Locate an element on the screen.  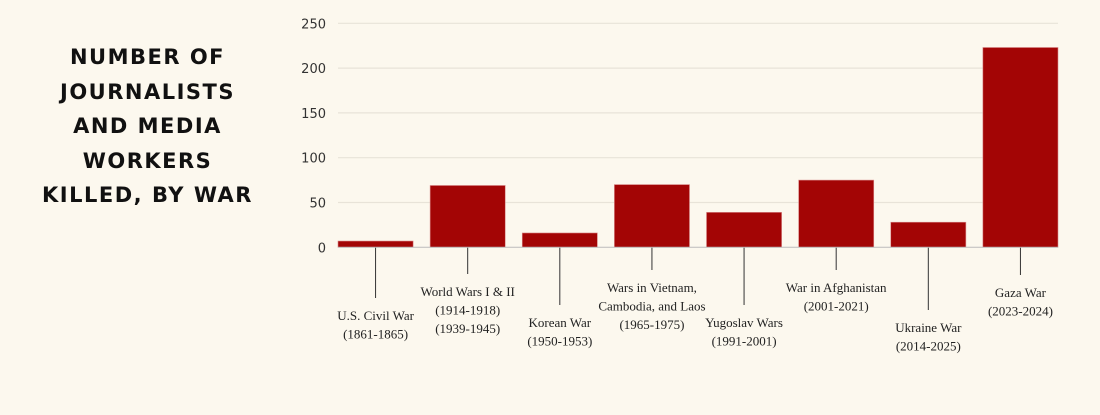
y-tick-label: 250 is located at coordinates (313, 24).